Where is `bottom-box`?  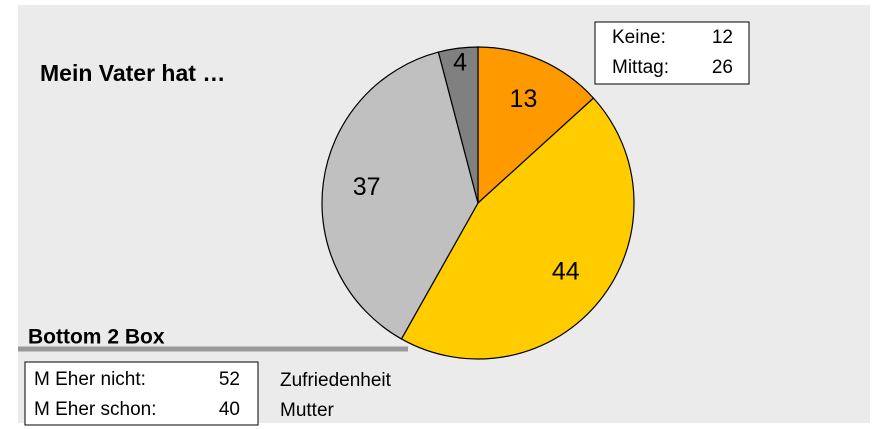
bottom-box is located at coordinates (141, 393).